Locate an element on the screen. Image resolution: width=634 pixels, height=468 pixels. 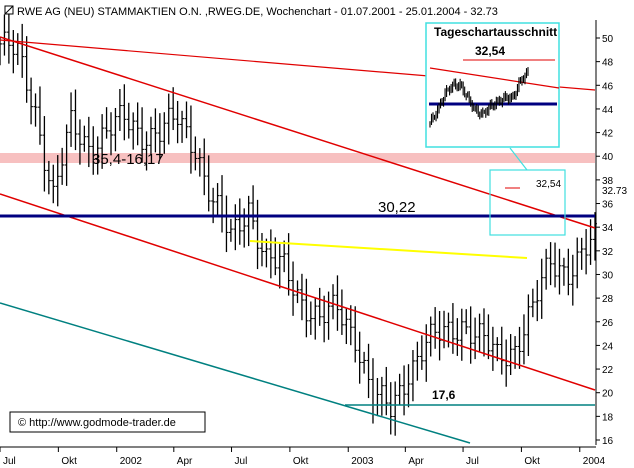
x-axis: Jul Okt 2002 Apr Jul Okt 2003 Apr Jul Okt 2004 is located at coordinates (303, 456).